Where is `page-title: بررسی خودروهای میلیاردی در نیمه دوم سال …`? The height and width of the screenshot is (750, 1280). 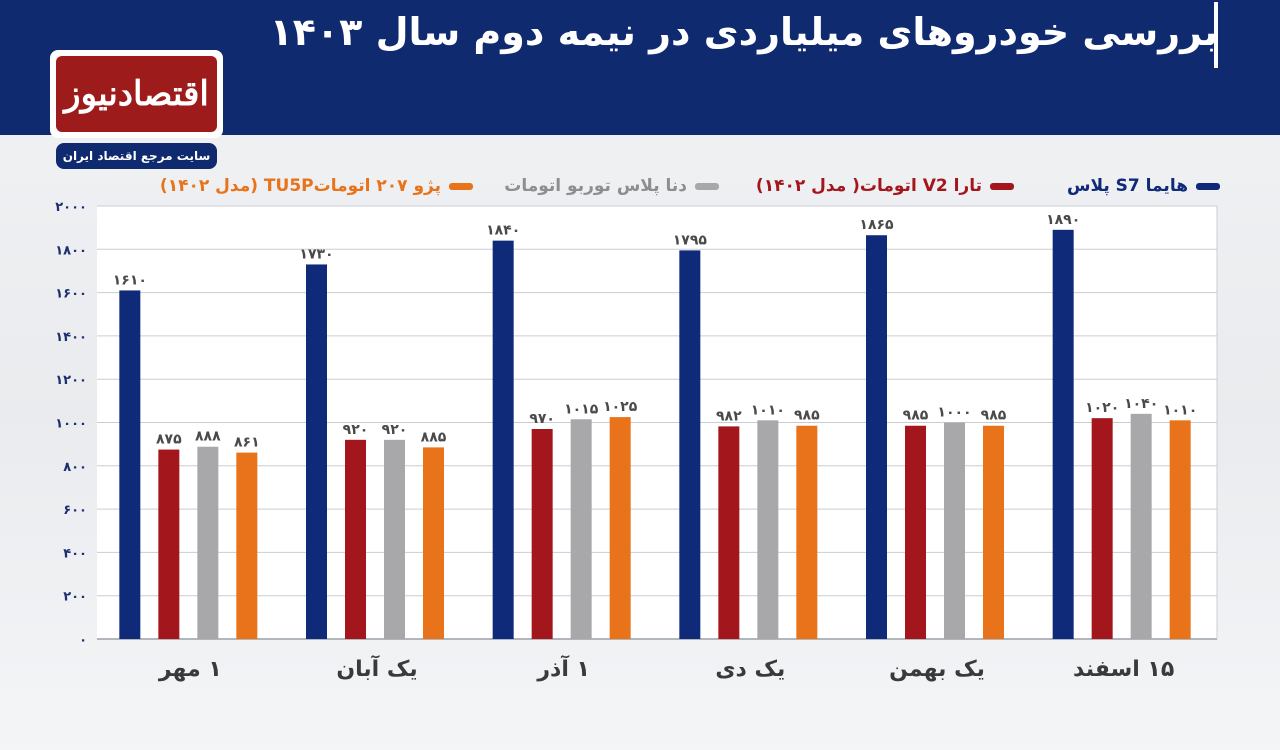
page-title: بررسی خودروهای میلیاردی در نیمه دوم سال … is located at coordinates (743, 32).